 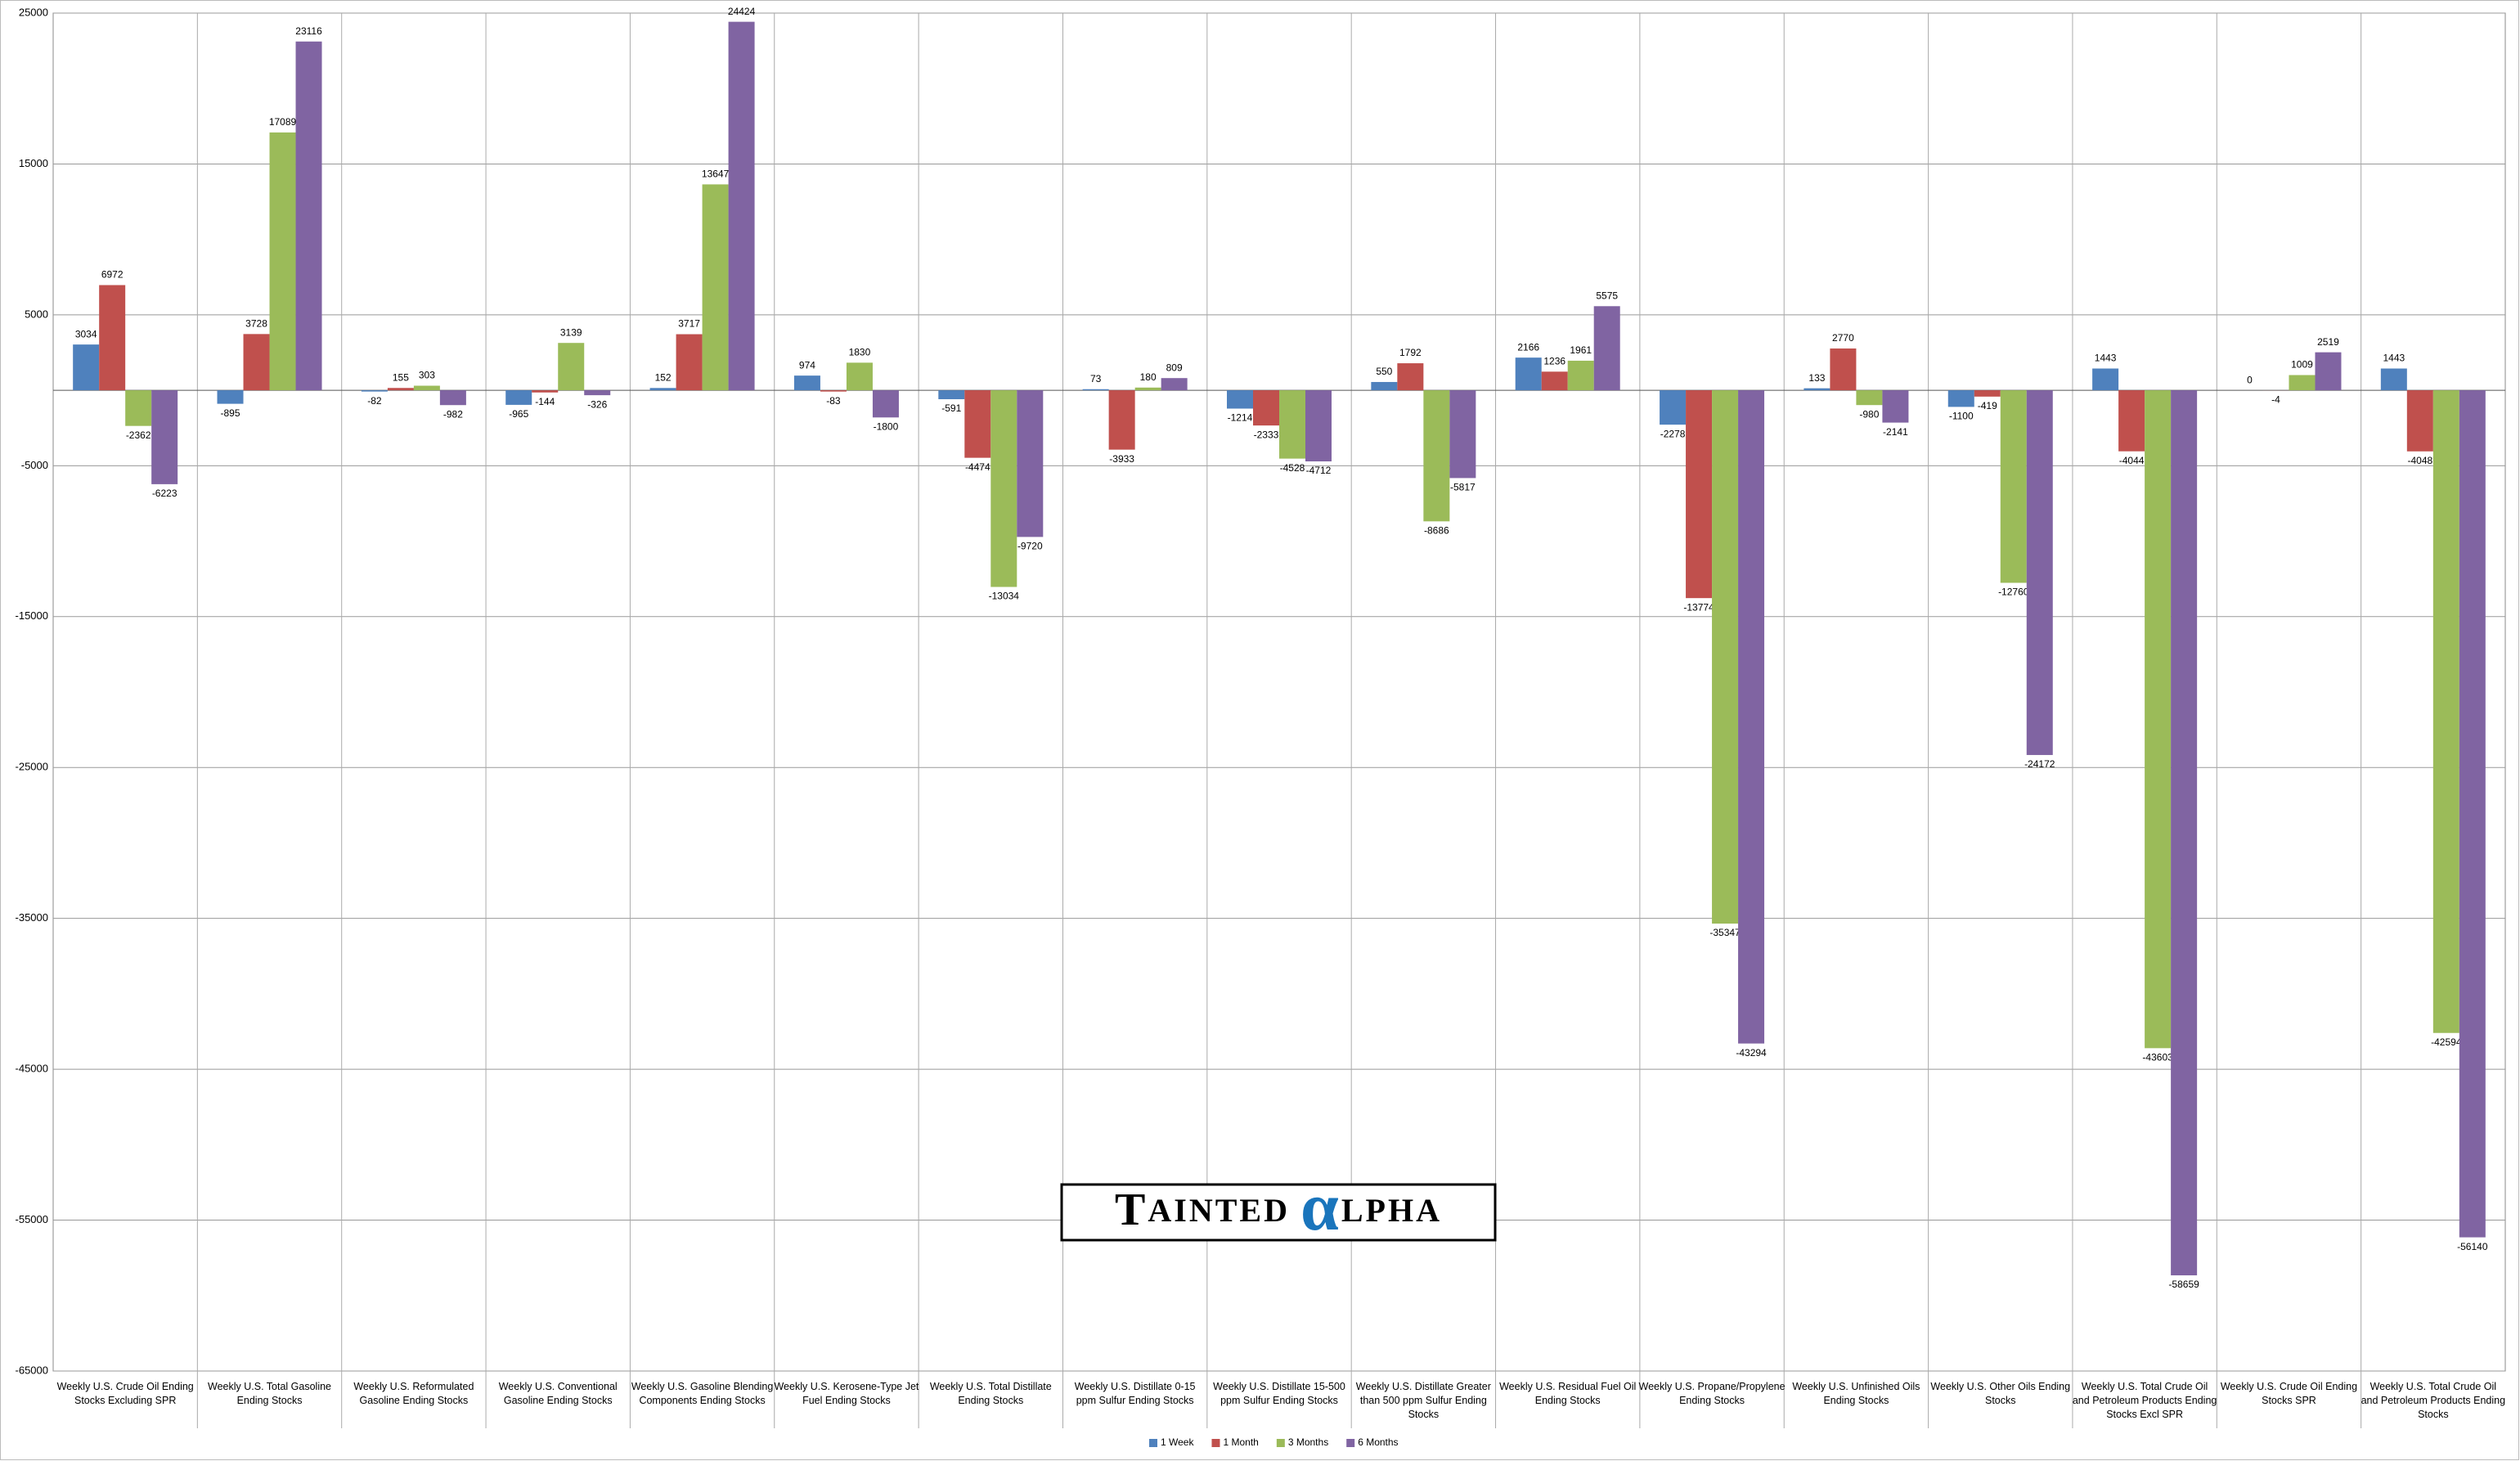 What do you see at coordinates (716, 174) in the screenshot?
I see `data-label: 13647` at bounding box center [716, 174].